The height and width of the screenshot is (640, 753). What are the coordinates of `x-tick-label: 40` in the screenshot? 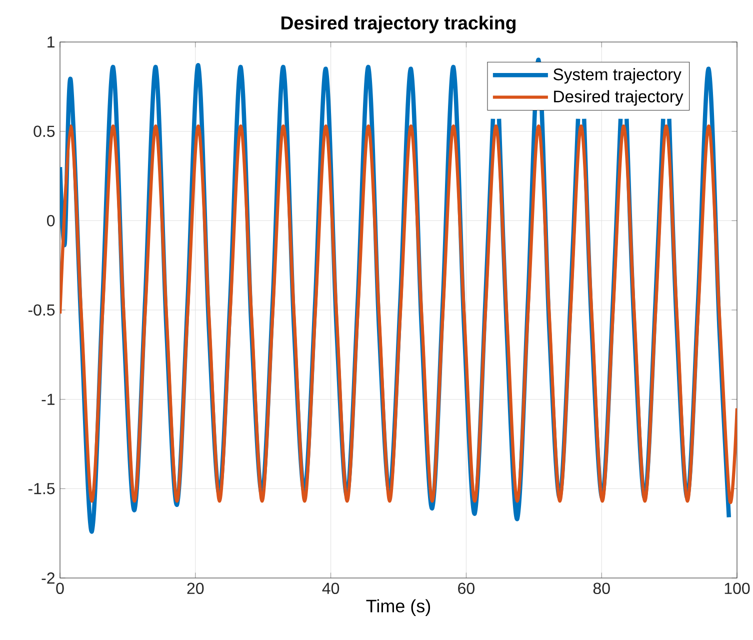 It's located at (331, 588).